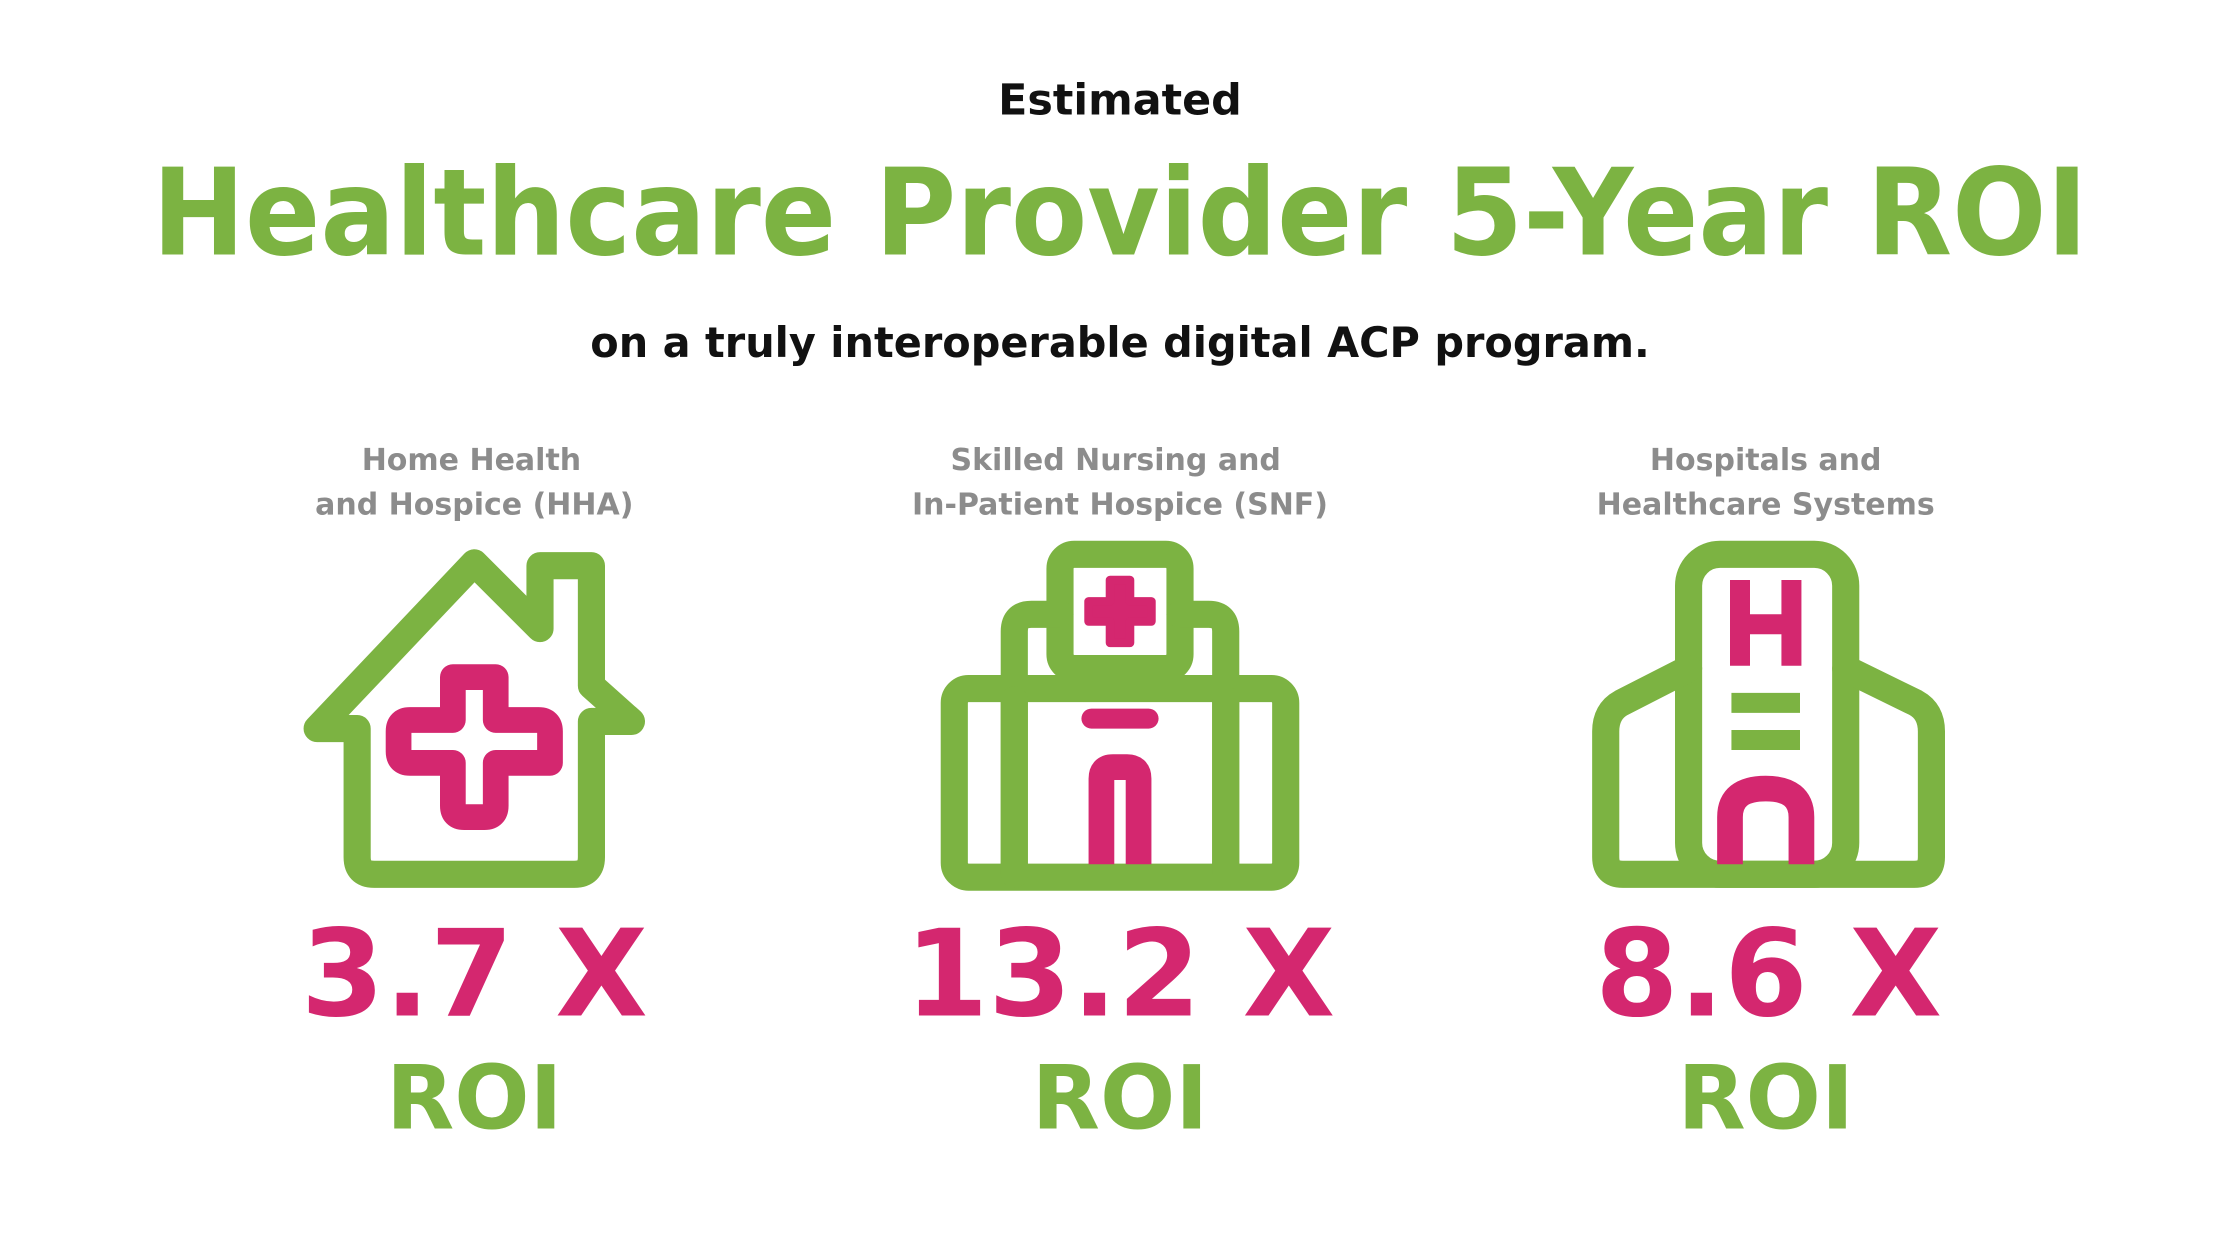  I want to click on item-value: 3.7 X, so click(474, 975).